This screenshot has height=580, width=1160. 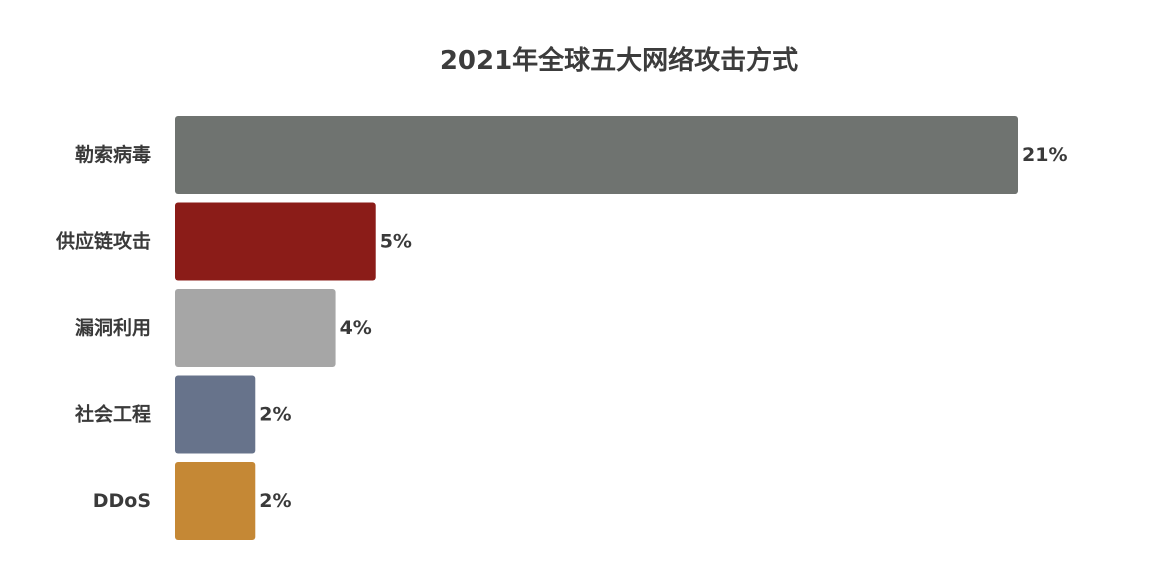 I want to click on category-label: 勒索病毒, so click(x=113, y=154).